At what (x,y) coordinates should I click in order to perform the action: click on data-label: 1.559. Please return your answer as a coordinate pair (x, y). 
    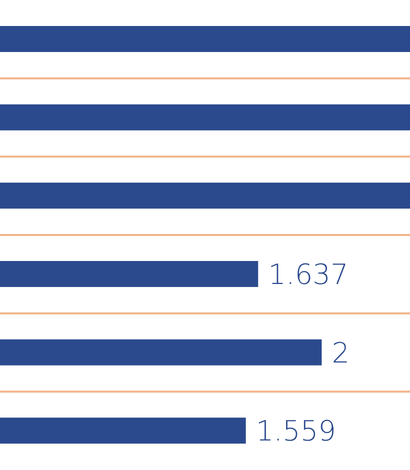
    Looking at the image, I should click on (296, 431).